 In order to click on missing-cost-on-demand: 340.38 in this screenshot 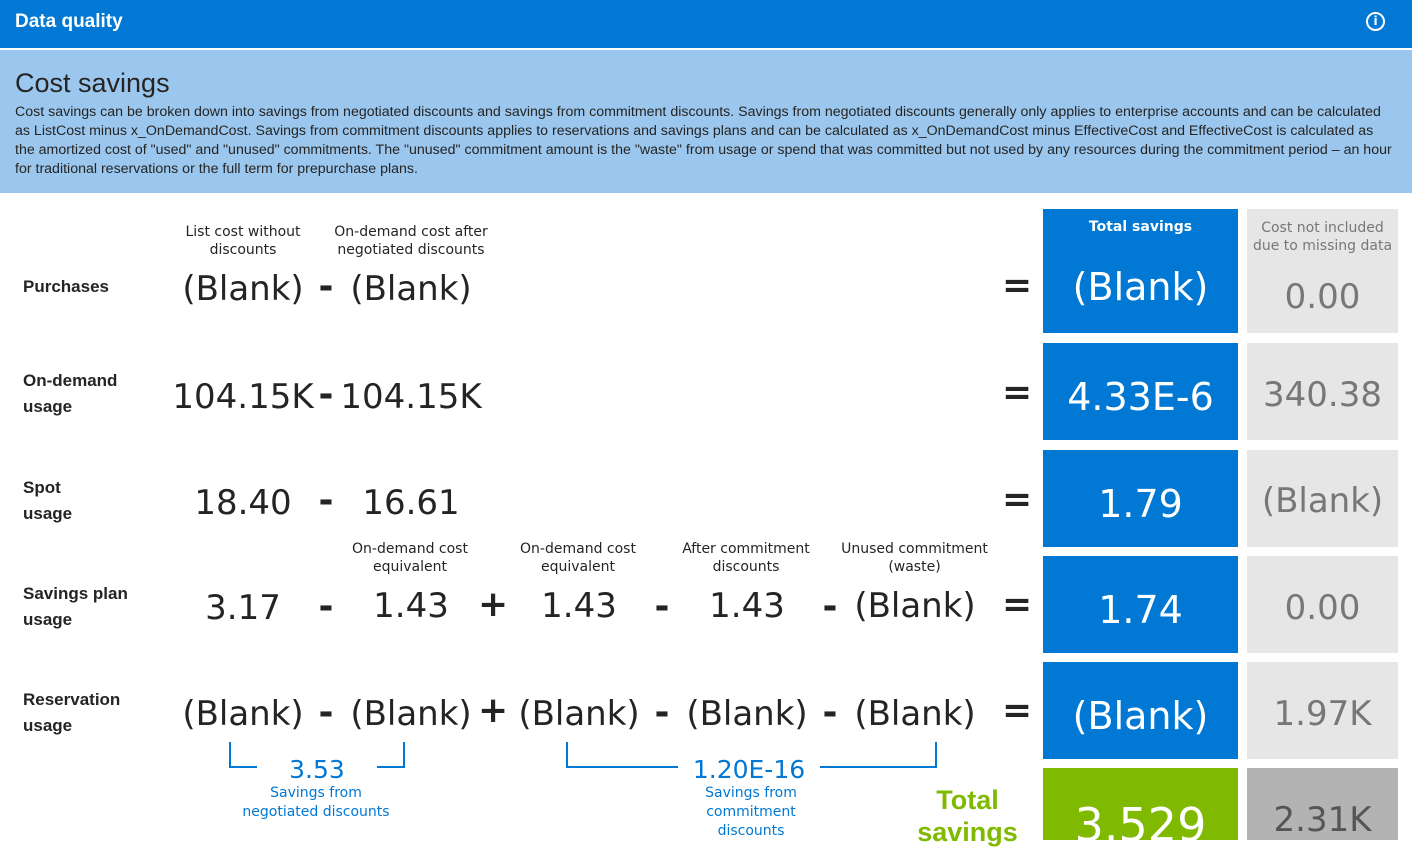, I will do `click(1322, 395)`.